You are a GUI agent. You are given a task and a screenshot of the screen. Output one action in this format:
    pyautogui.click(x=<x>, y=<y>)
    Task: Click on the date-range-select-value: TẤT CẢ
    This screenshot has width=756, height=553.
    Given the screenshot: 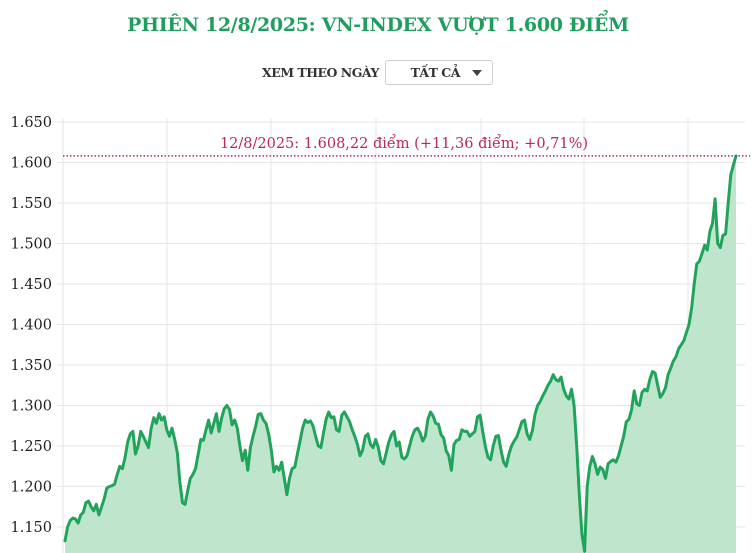 What is the action you would take?
    pyautogui.click(x=435, y=72)
    